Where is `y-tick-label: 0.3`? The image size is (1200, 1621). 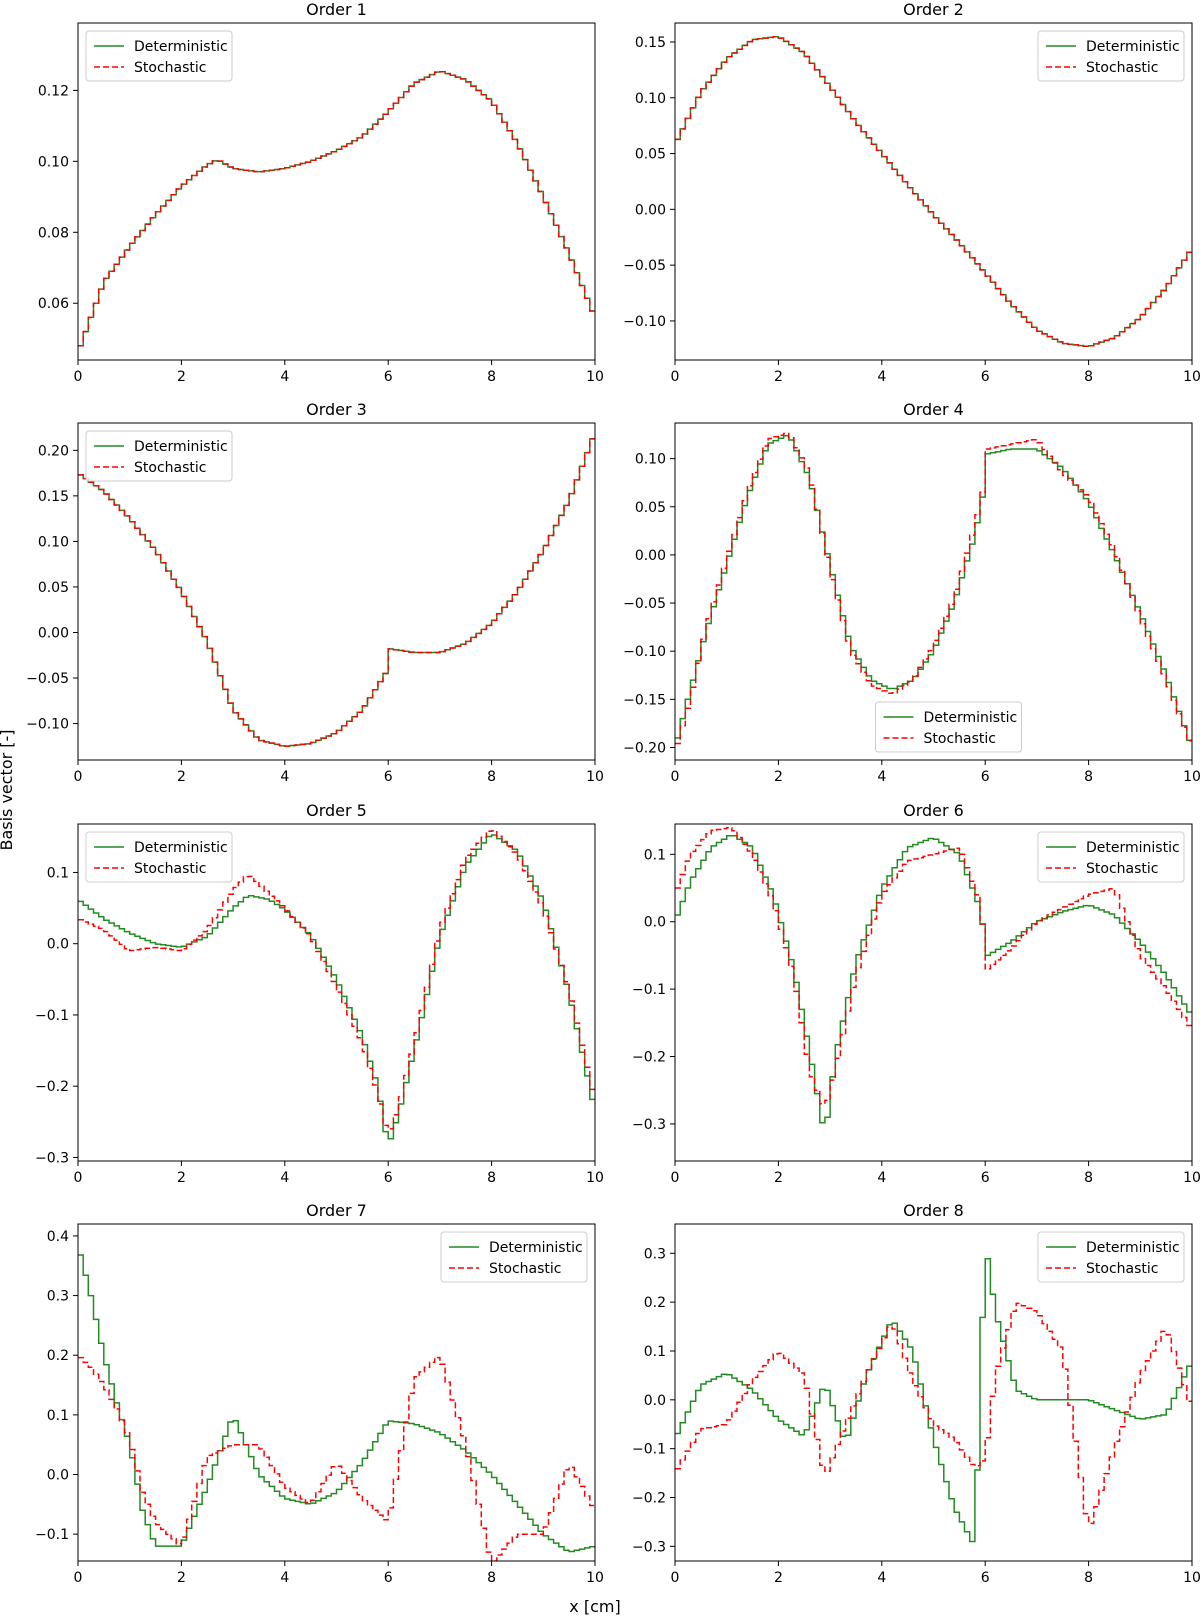 y-tick-label: 0.3 is located at coordinates (655, 1254).